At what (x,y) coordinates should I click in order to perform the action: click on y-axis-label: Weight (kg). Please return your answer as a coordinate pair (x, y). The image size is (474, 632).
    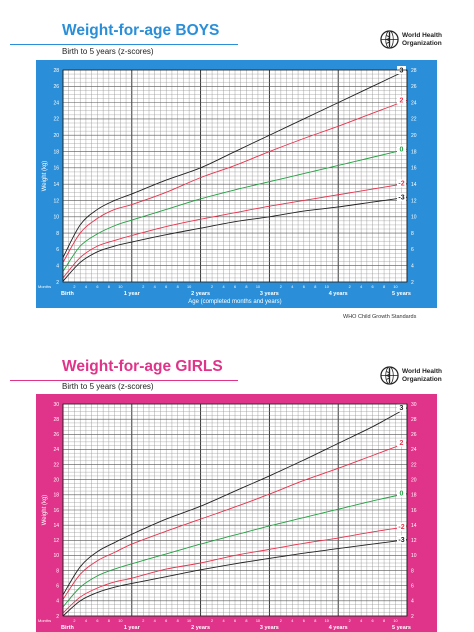
    Looking at the image, I should click on (45, 176).